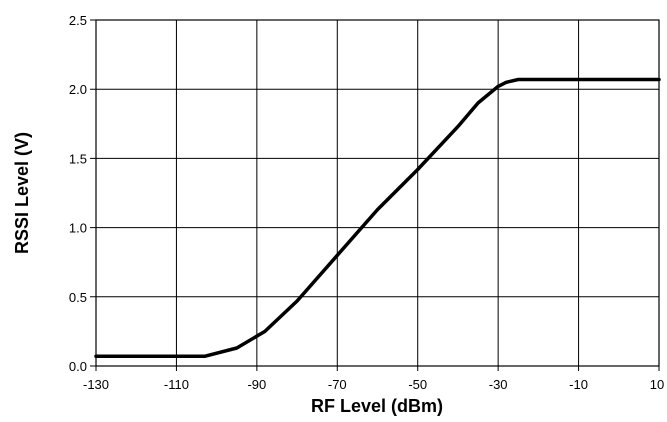  I want to click on y-tick-labels: 0.0 0.5 1.0 1.5 2.0 2.5, so click(78, 193).